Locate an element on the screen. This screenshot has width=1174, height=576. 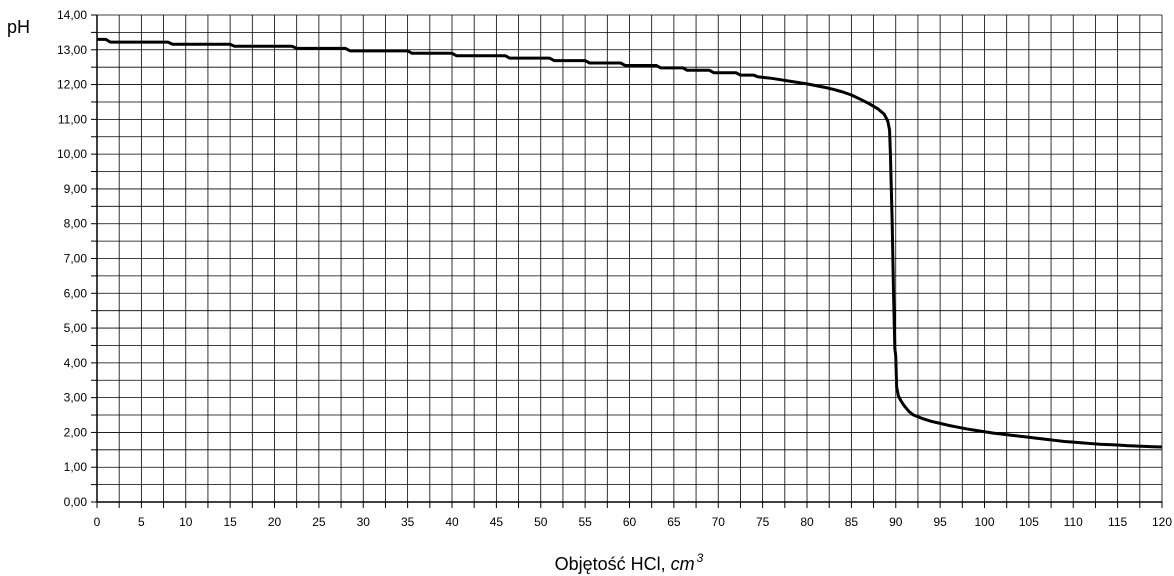
x-tick-label: 75 is located at coordinates (763, 522).